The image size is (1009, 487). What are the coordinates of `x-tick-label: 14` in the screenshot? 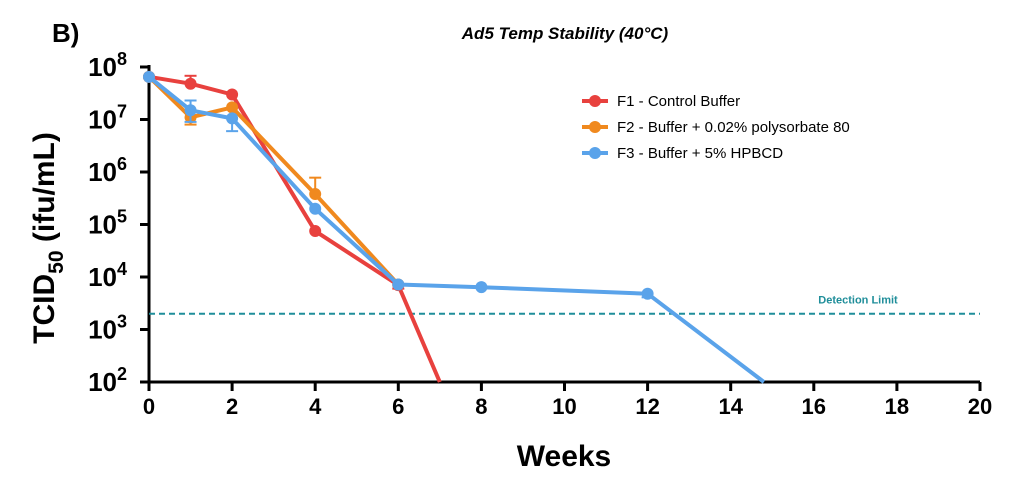 It's located at (730, 406).